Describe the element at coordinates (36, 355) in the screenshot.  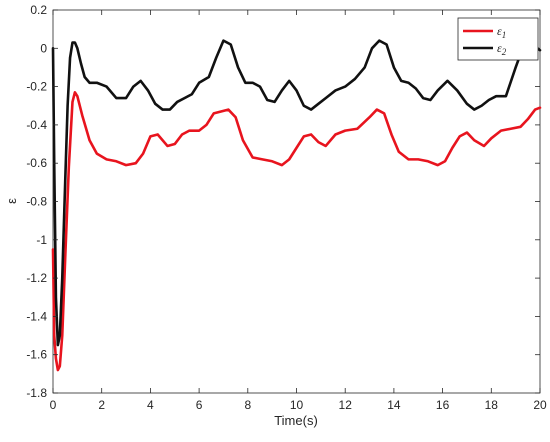
I see `y-tick-label: -1.6` at that location.